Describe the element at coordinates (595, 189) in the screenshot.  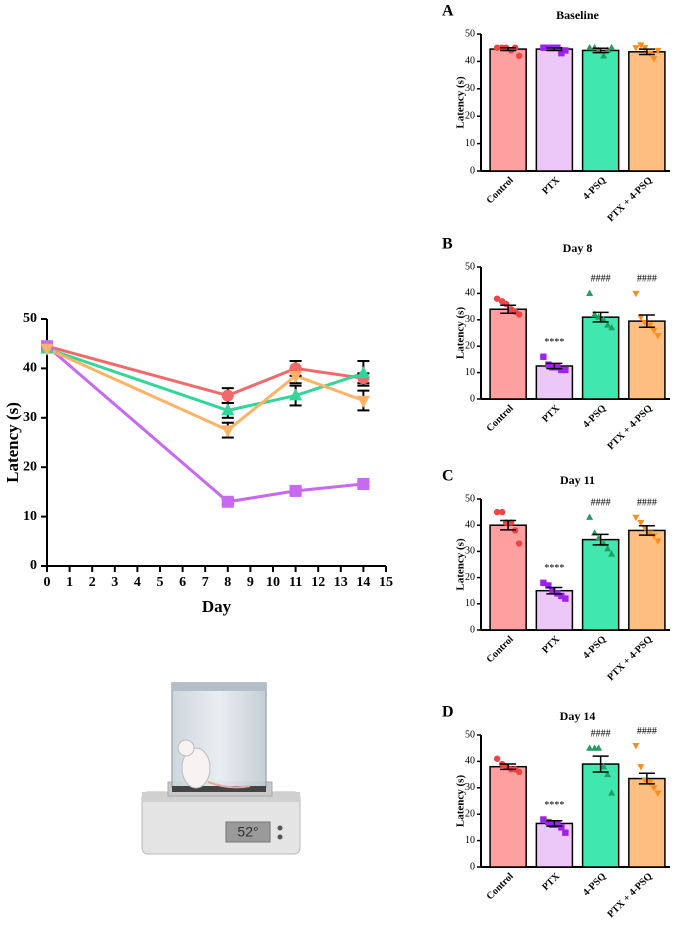
I see `x-tick-label: 4-PSQ` at that location.